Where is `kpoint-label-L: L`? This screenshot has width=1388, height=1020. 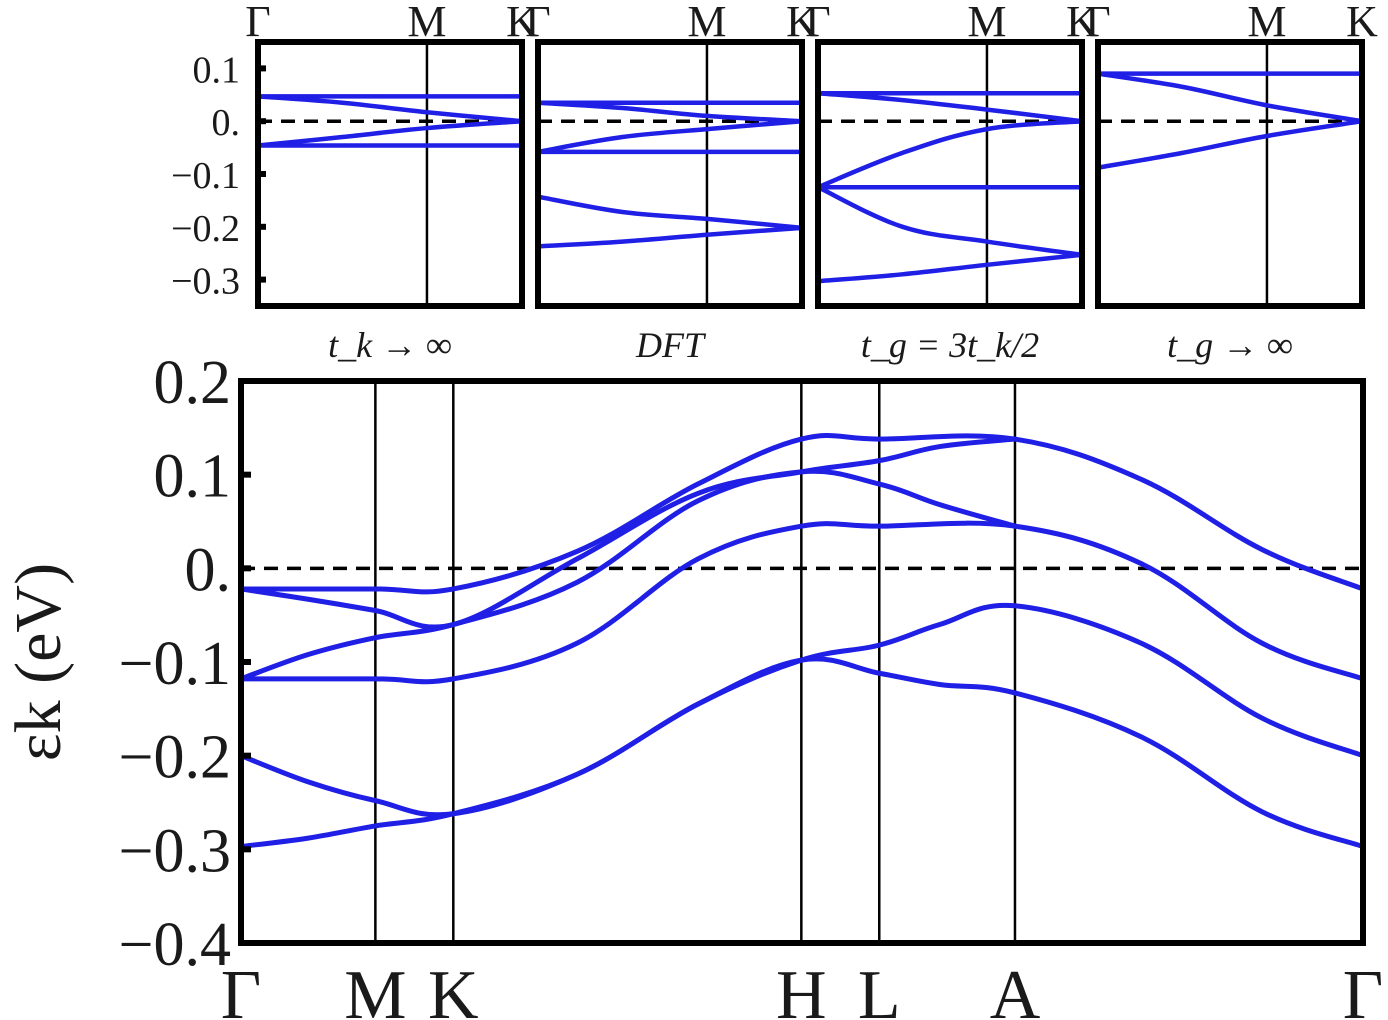 kpoint-label-L: L is located at coordinates (879, 988).